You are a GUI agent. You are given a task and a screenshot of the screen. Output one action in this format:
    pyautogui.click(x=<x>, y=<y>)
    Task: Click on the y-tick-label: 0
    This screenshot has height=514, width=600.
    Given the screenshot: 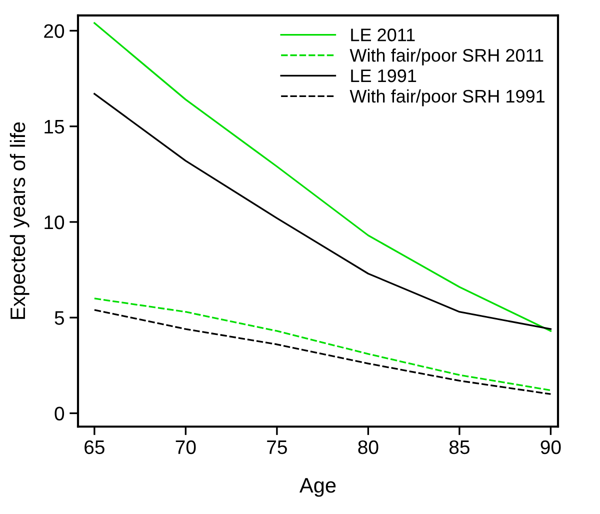 What is the action you would take?
    pyautogui.click(x=59, y=413)
    